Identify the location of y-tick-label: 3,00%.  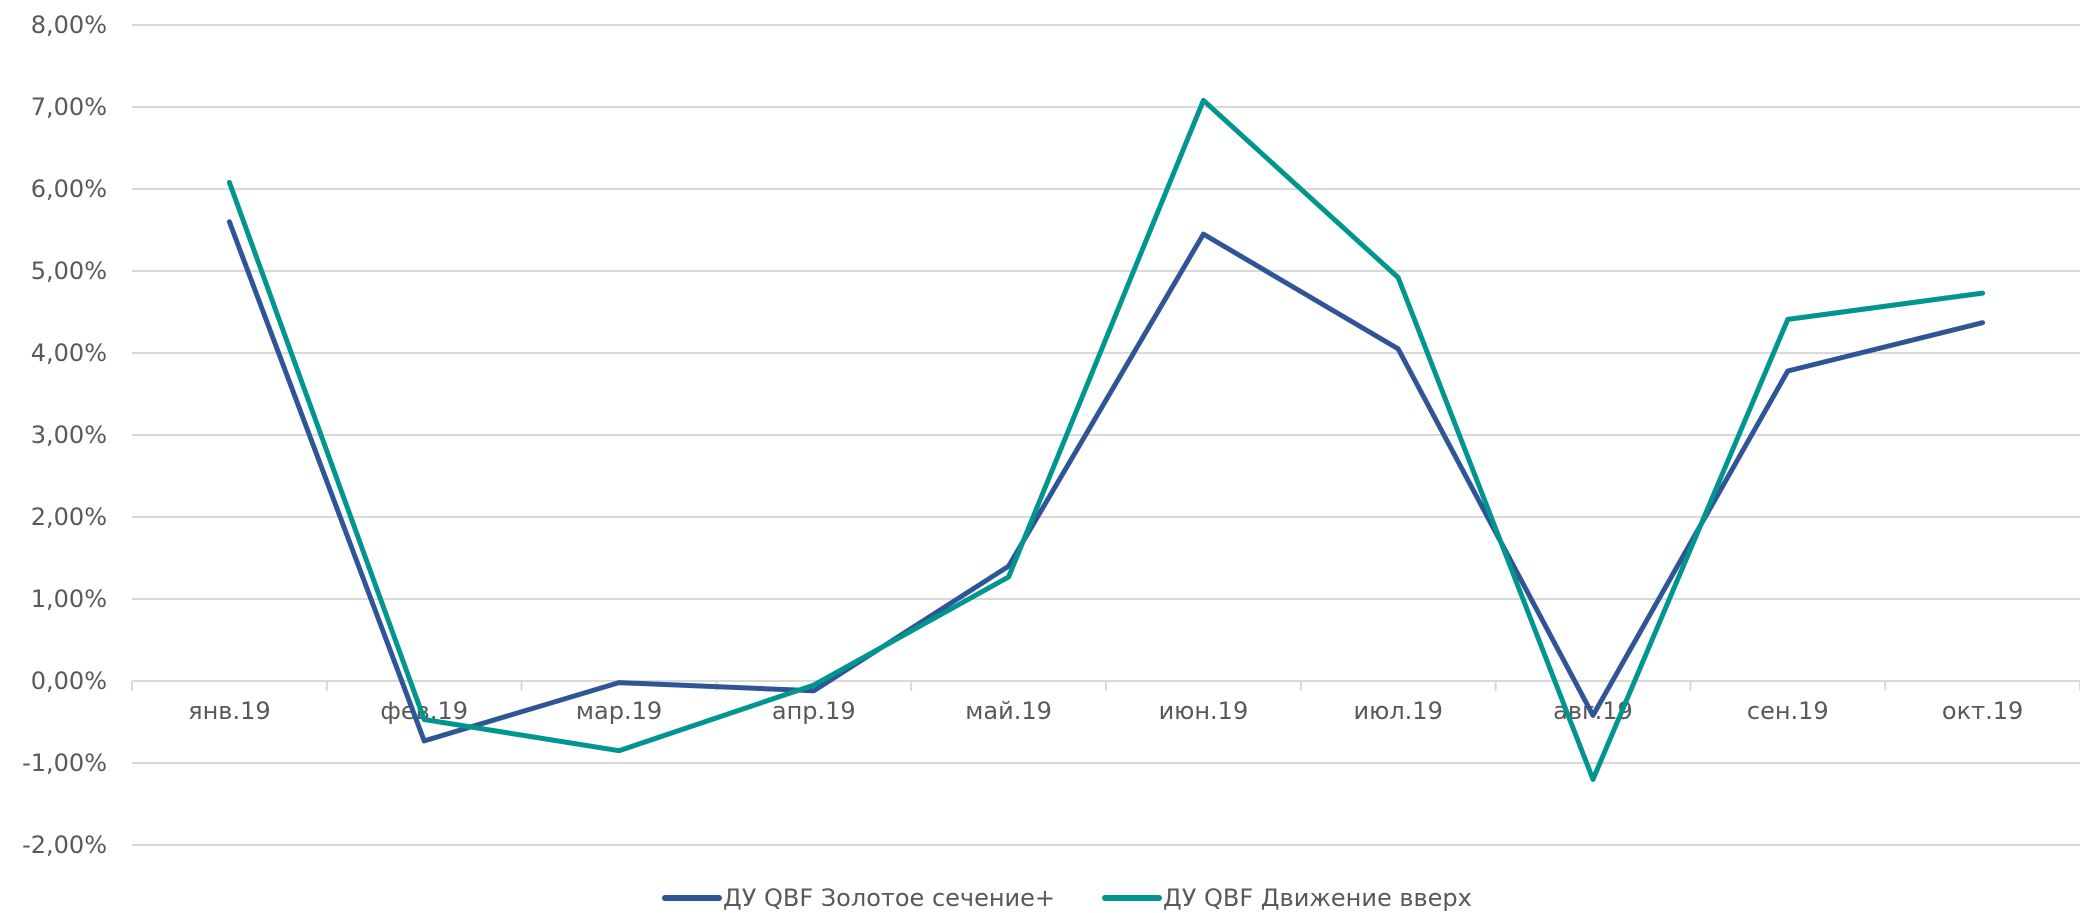
(69, 435).